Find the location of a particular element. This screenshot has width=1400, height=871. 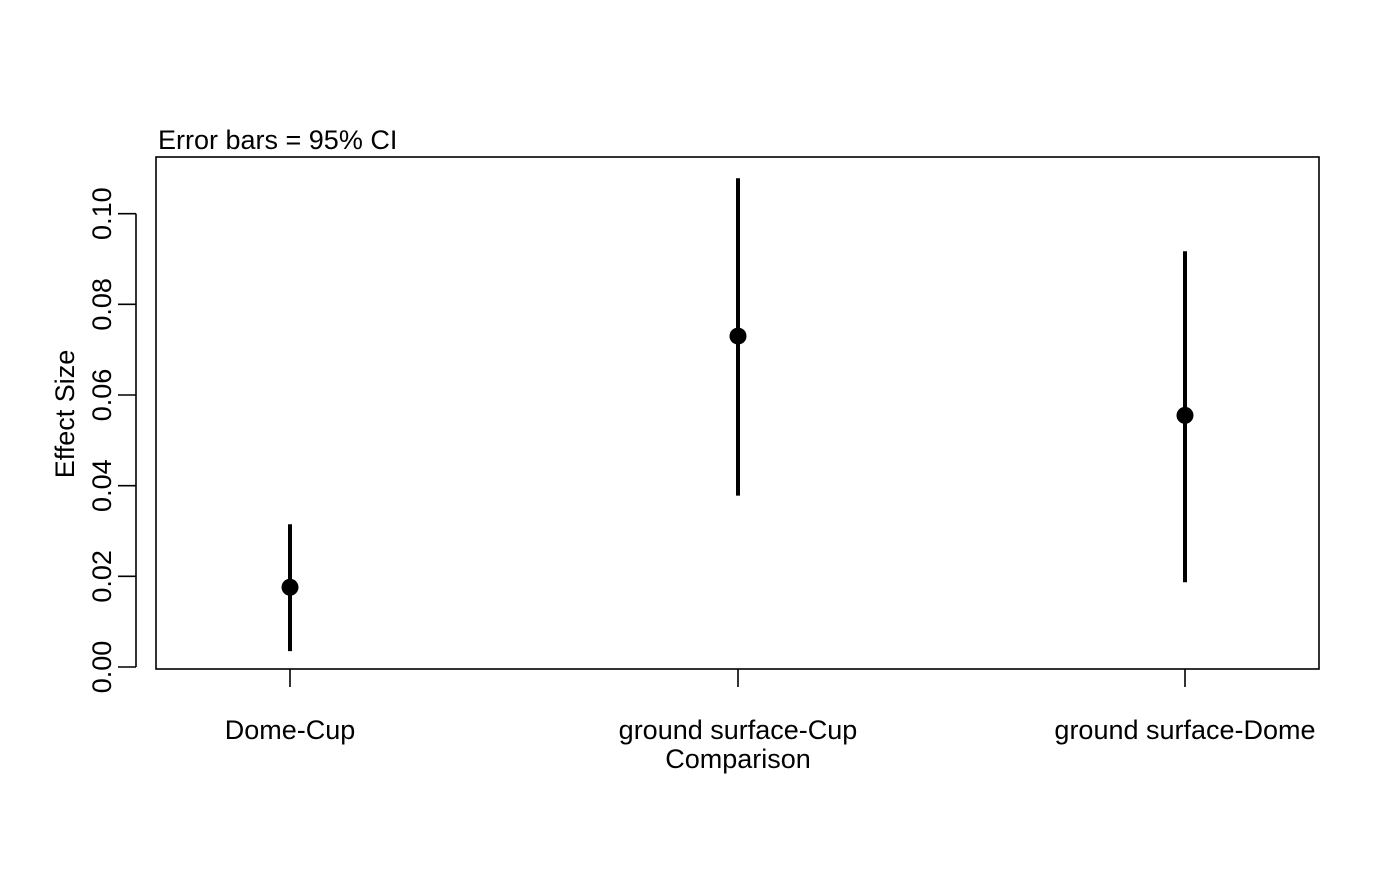

y-tick-label: 0.02 is located at coordinates (102, 576).